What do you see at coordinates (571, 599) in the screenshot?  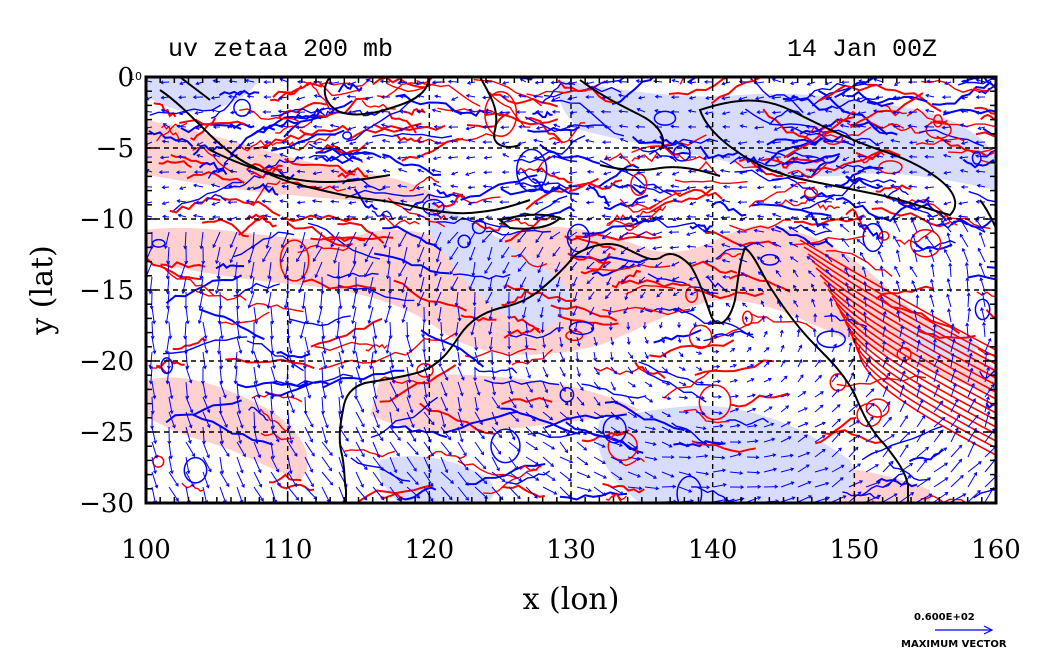 I see `x-axis-label: x (lon)` at bounding box center [571, 599].